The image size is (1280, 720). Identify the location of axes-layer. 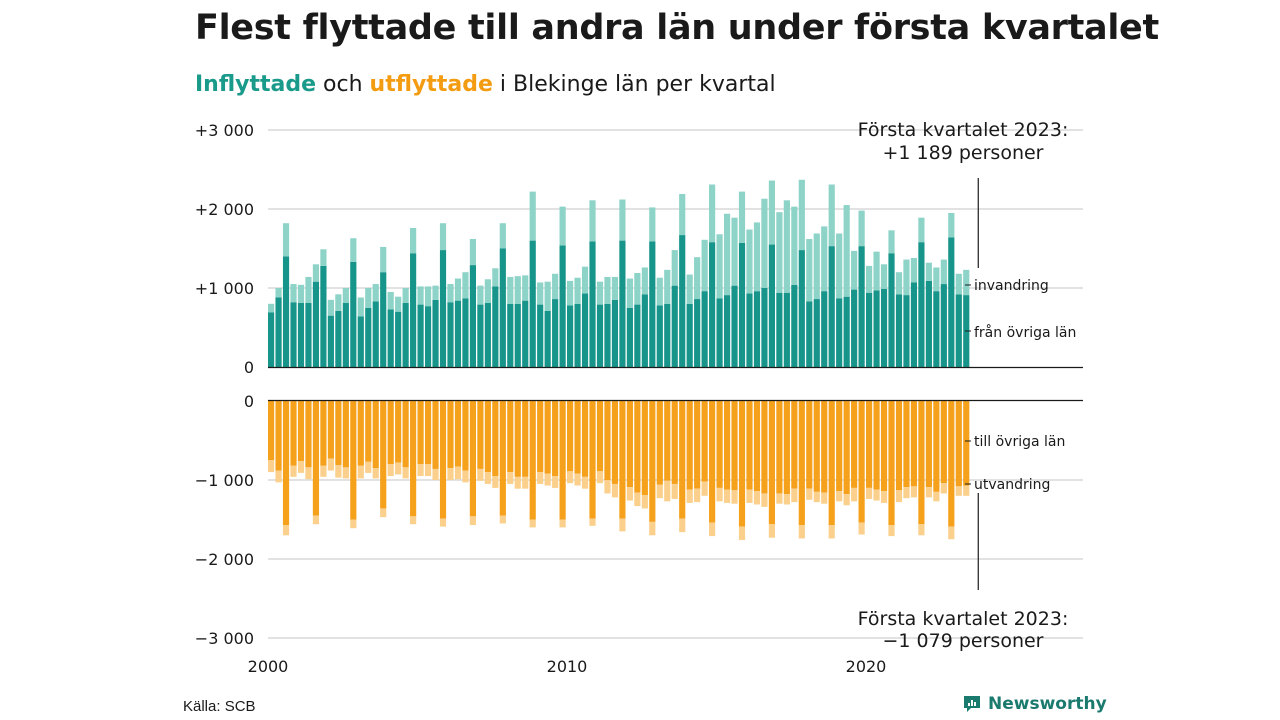
(675, 384).